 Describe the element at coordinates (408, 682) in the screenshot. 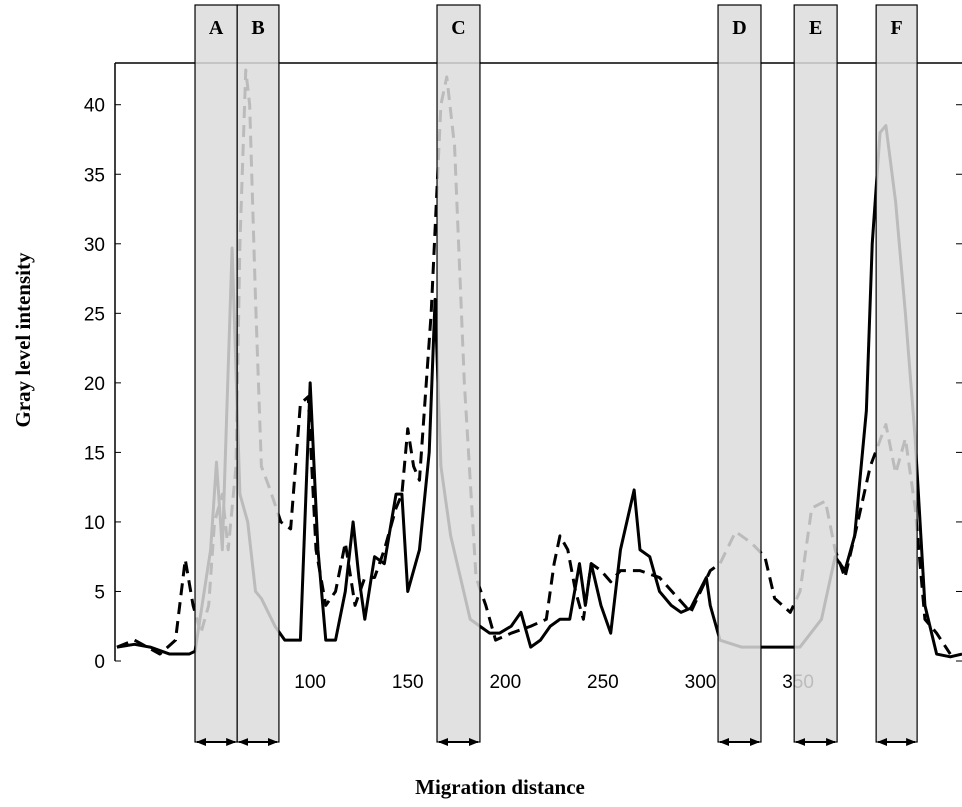

I see `x-tick-label: 150` at that location.